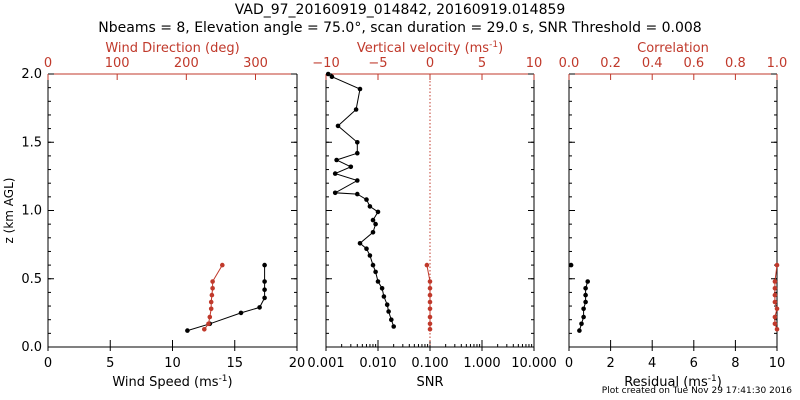  What do you see at coordinates (777, 363) in the screenshot?
I see `x-tick-label-bottom: 10` at bounding box center [777, 363].